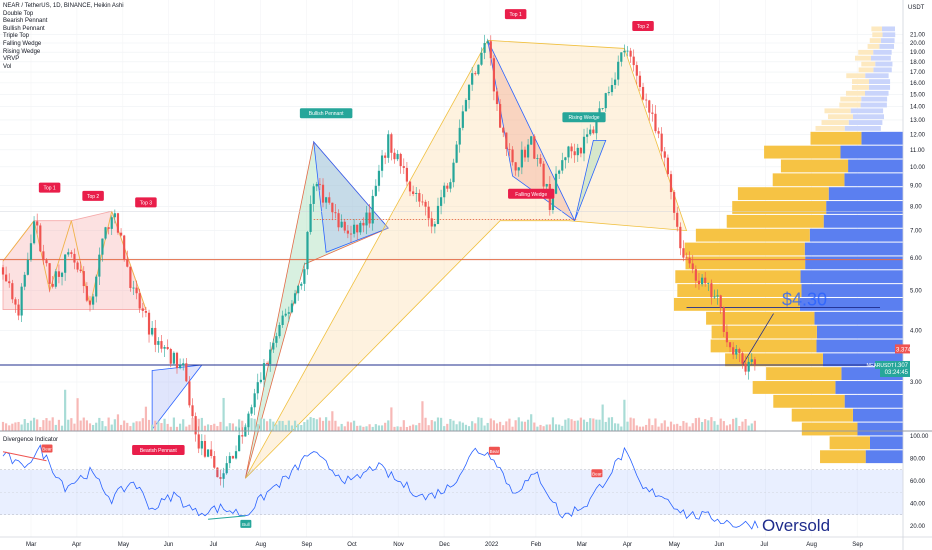 This screenshot has width=932, height=550. What do you see at coordinates (22, 51) in the screenshot?
I see `indicator-rising-wedge: Rising Wedge` at bounding box center [22, 51].